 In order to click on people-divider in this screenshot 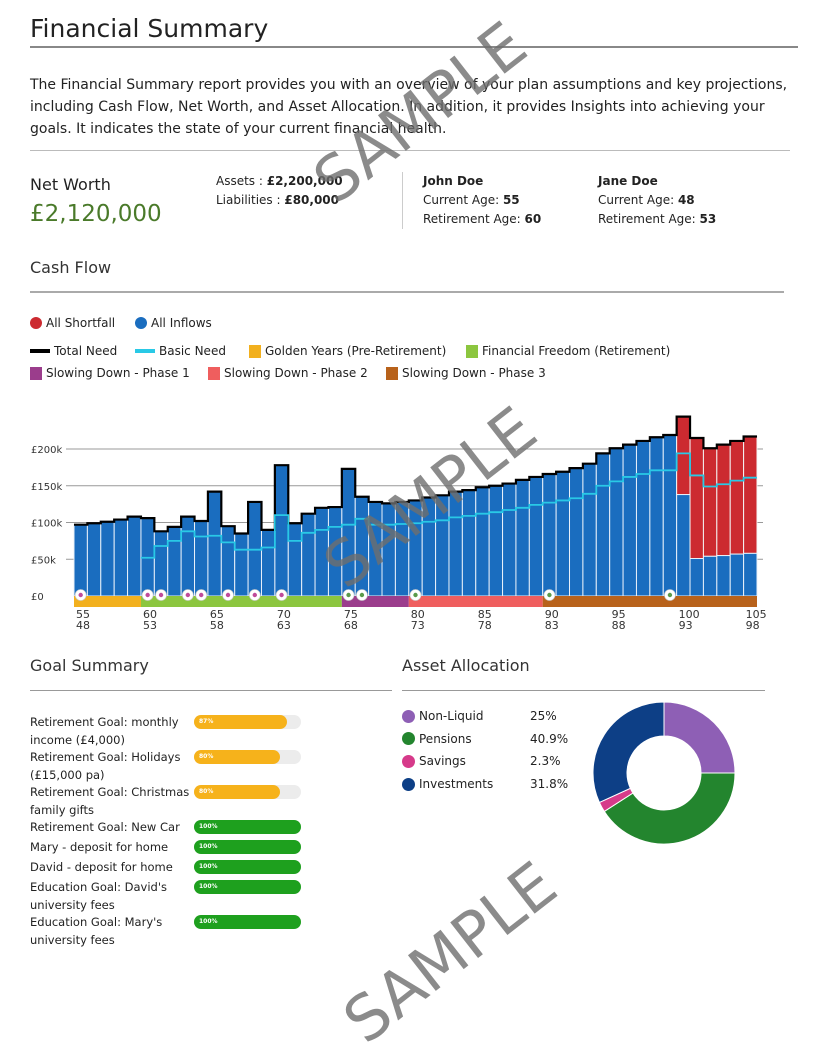, I will do `click(402, 200)`.